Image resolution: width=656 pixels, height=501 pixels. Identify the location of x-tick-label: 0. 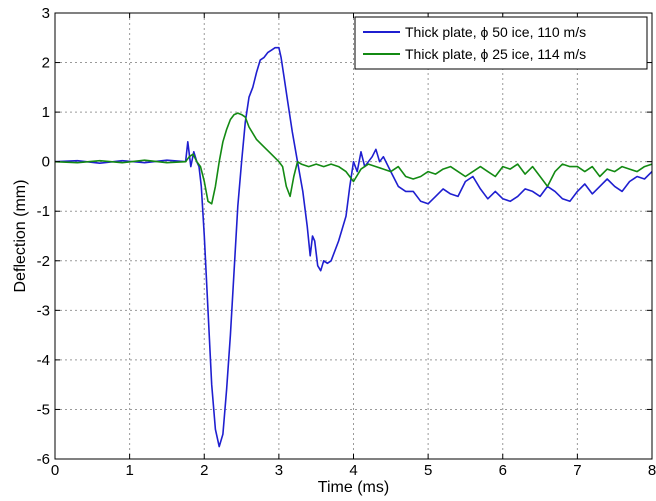
(55, 470).